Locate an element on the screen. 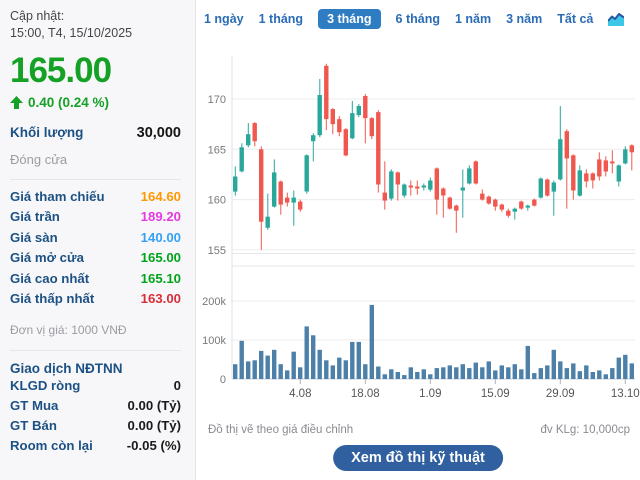 The image size is (640, 480). svg-text: 18.08 is located at coordinates (365, 394).